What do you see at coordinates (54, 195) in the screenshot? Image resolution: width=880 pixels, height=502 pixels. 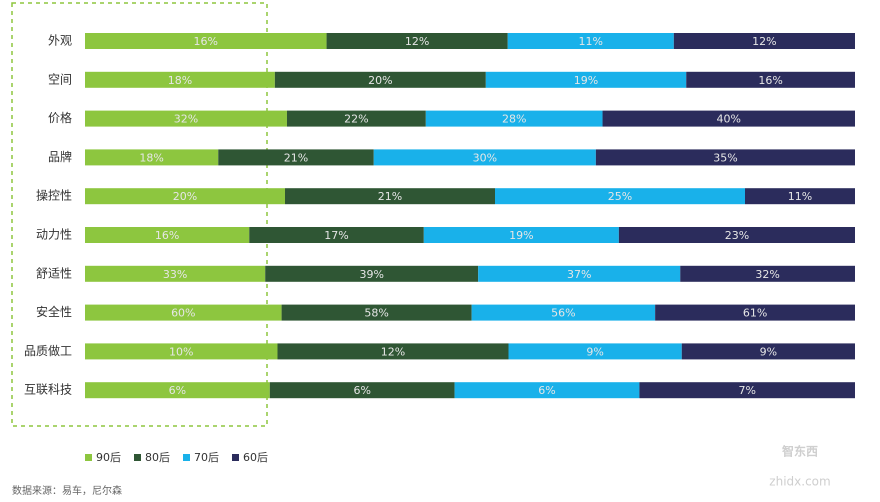 I see `category-label: 操控性` at bounding box center [54, 195].